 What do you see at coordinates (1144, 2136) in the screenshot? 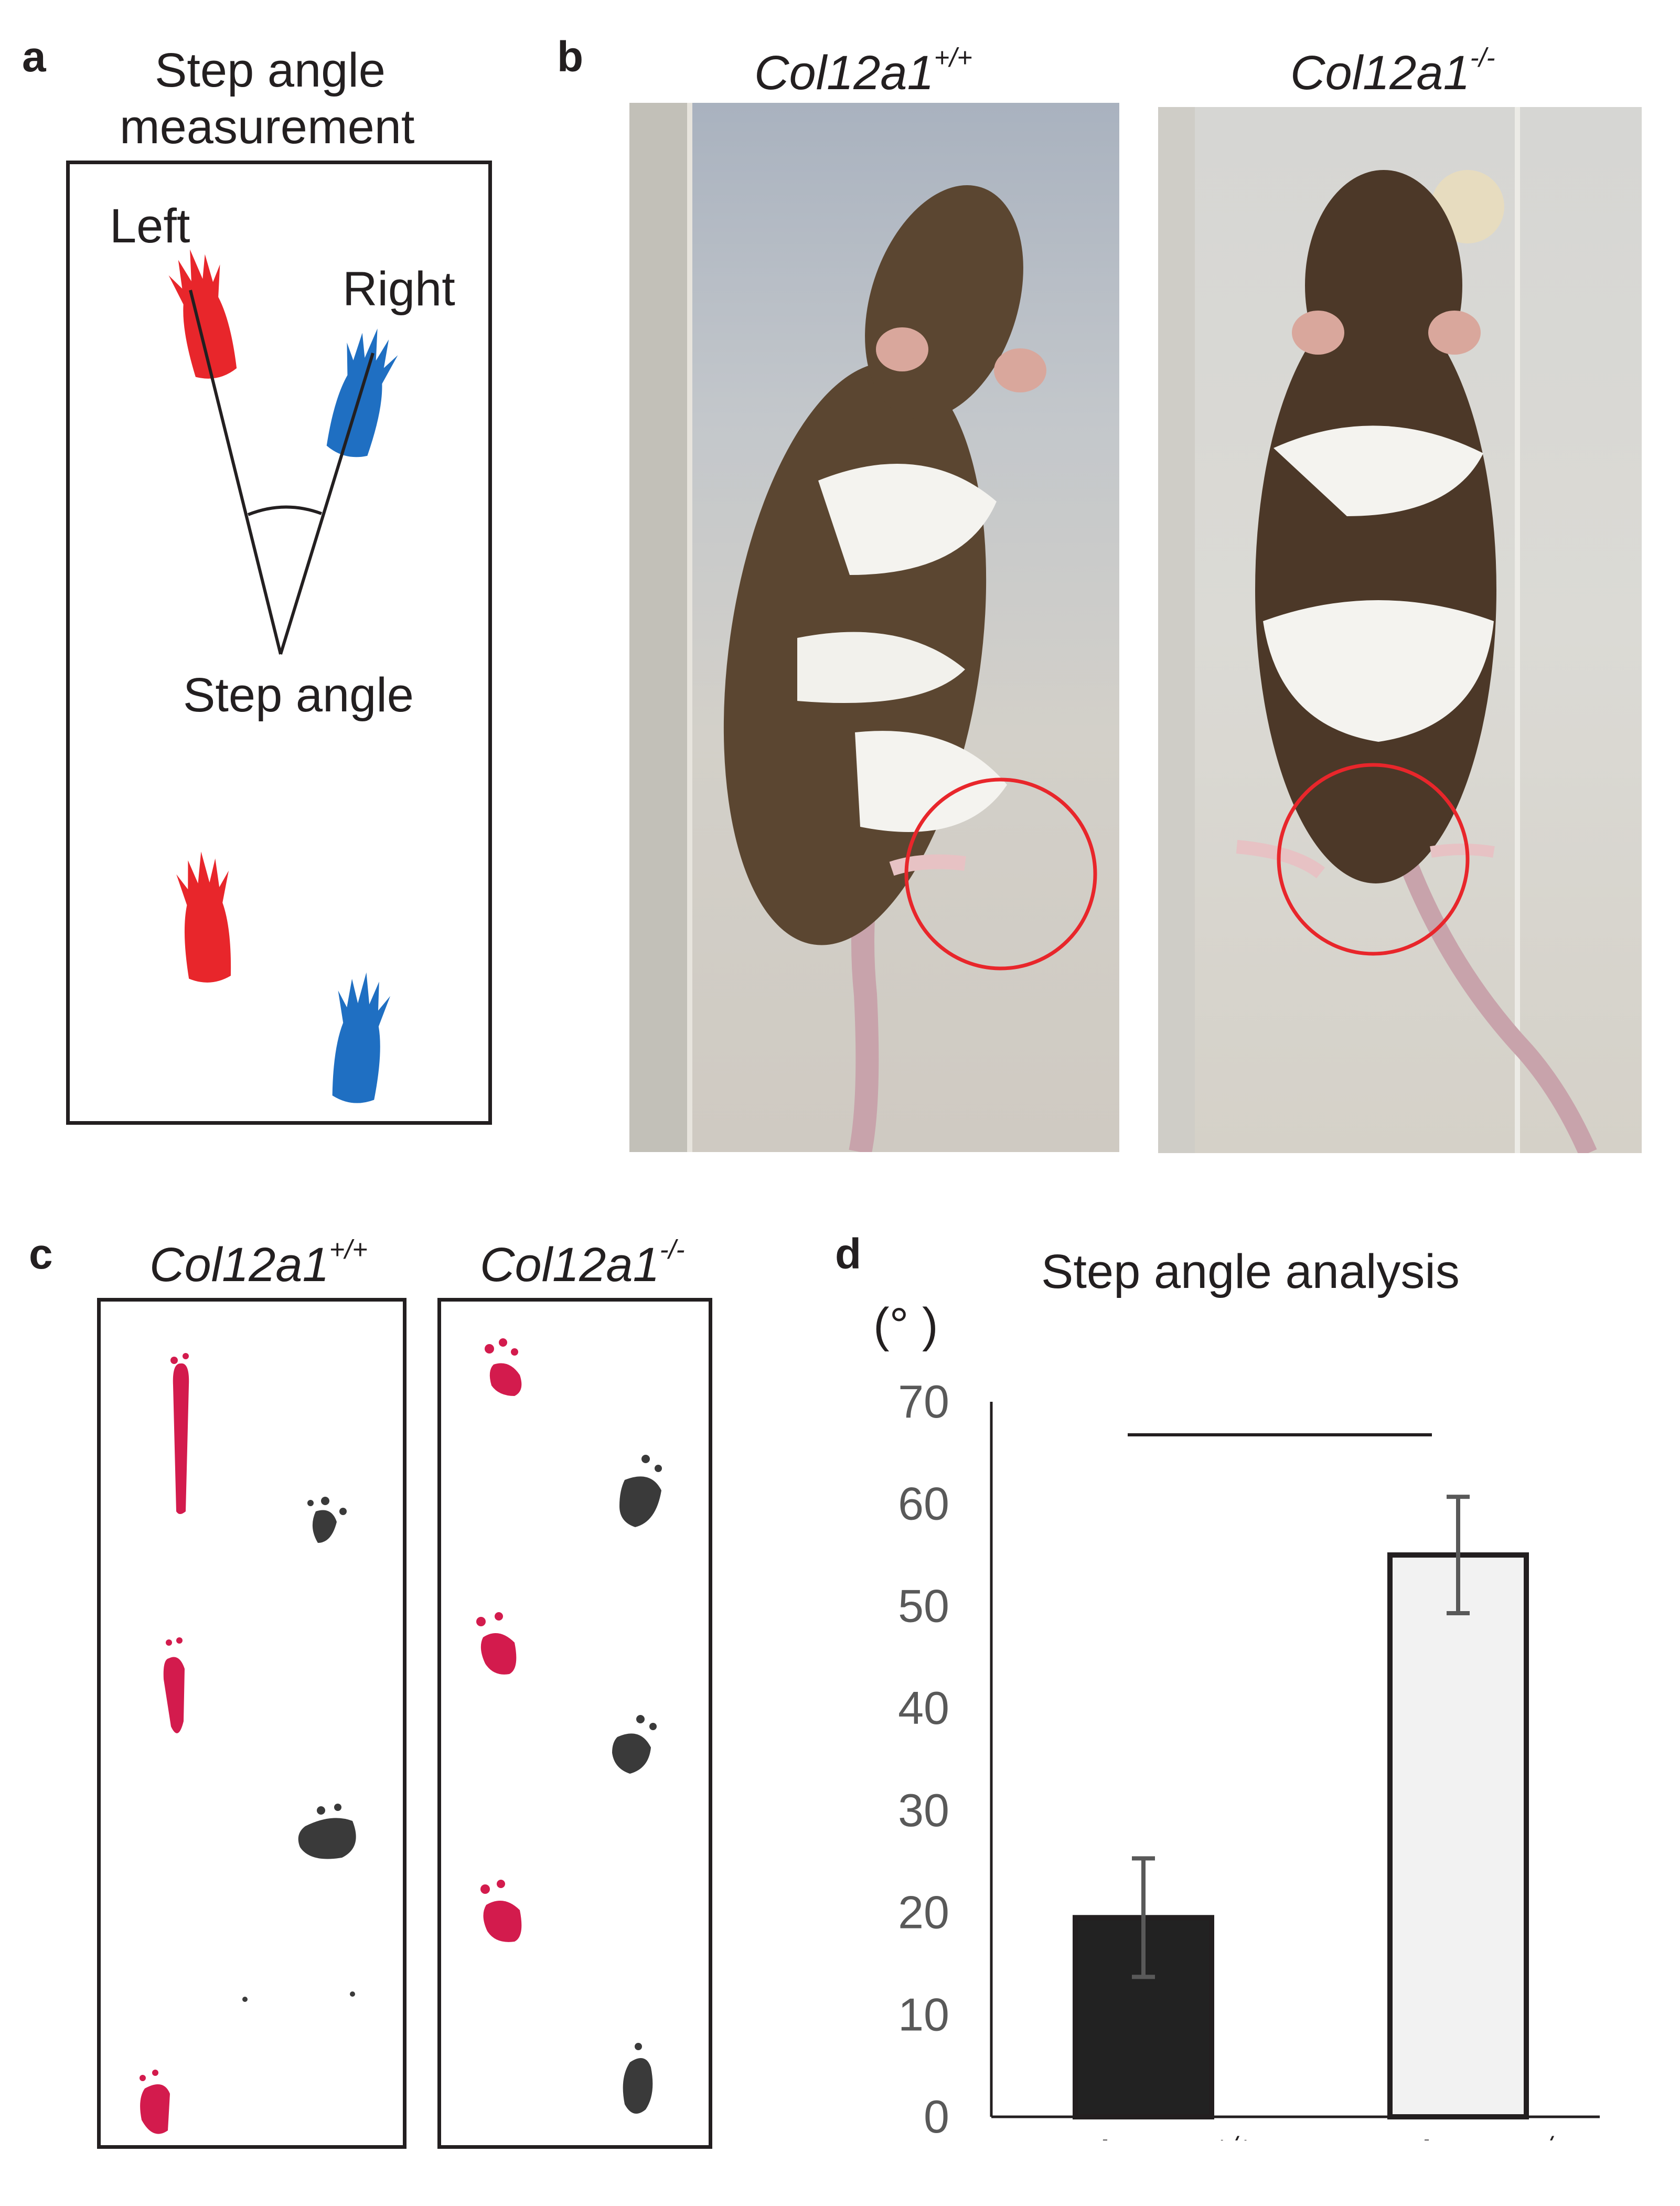
I see `x-category-label-1: Col12a1+/+` at bounding box center [1144, 2136].